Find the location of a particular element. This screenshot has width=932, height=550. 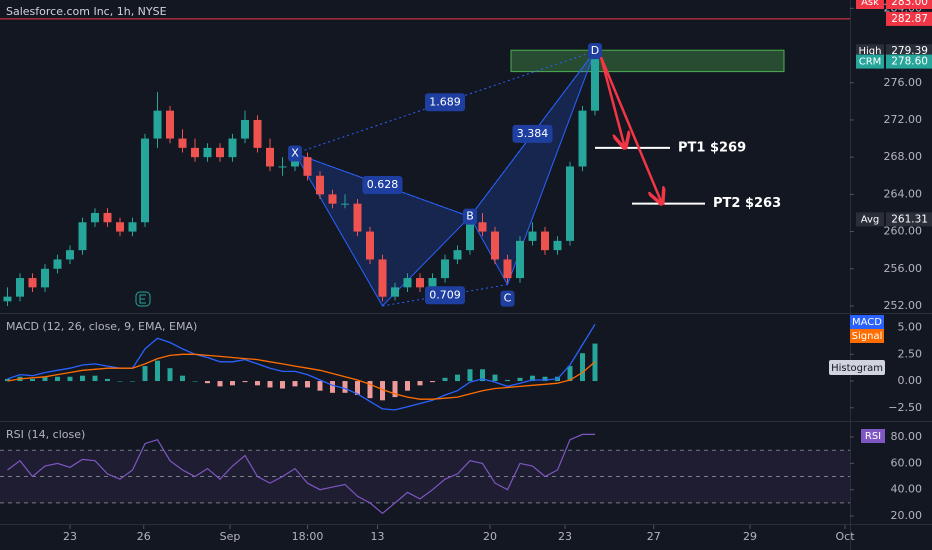

legend-label: Histogram is located at coordinates (857, 368).